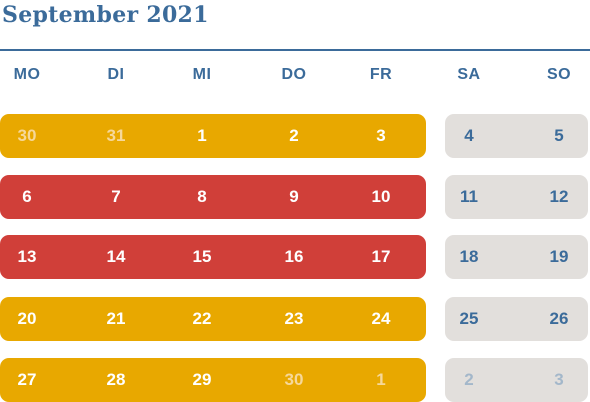 This screenshot has width=590, height=402. Describe the element at coordinates (213, 380) in the screenshot. I see `week-5-weekday-bar` at that location.